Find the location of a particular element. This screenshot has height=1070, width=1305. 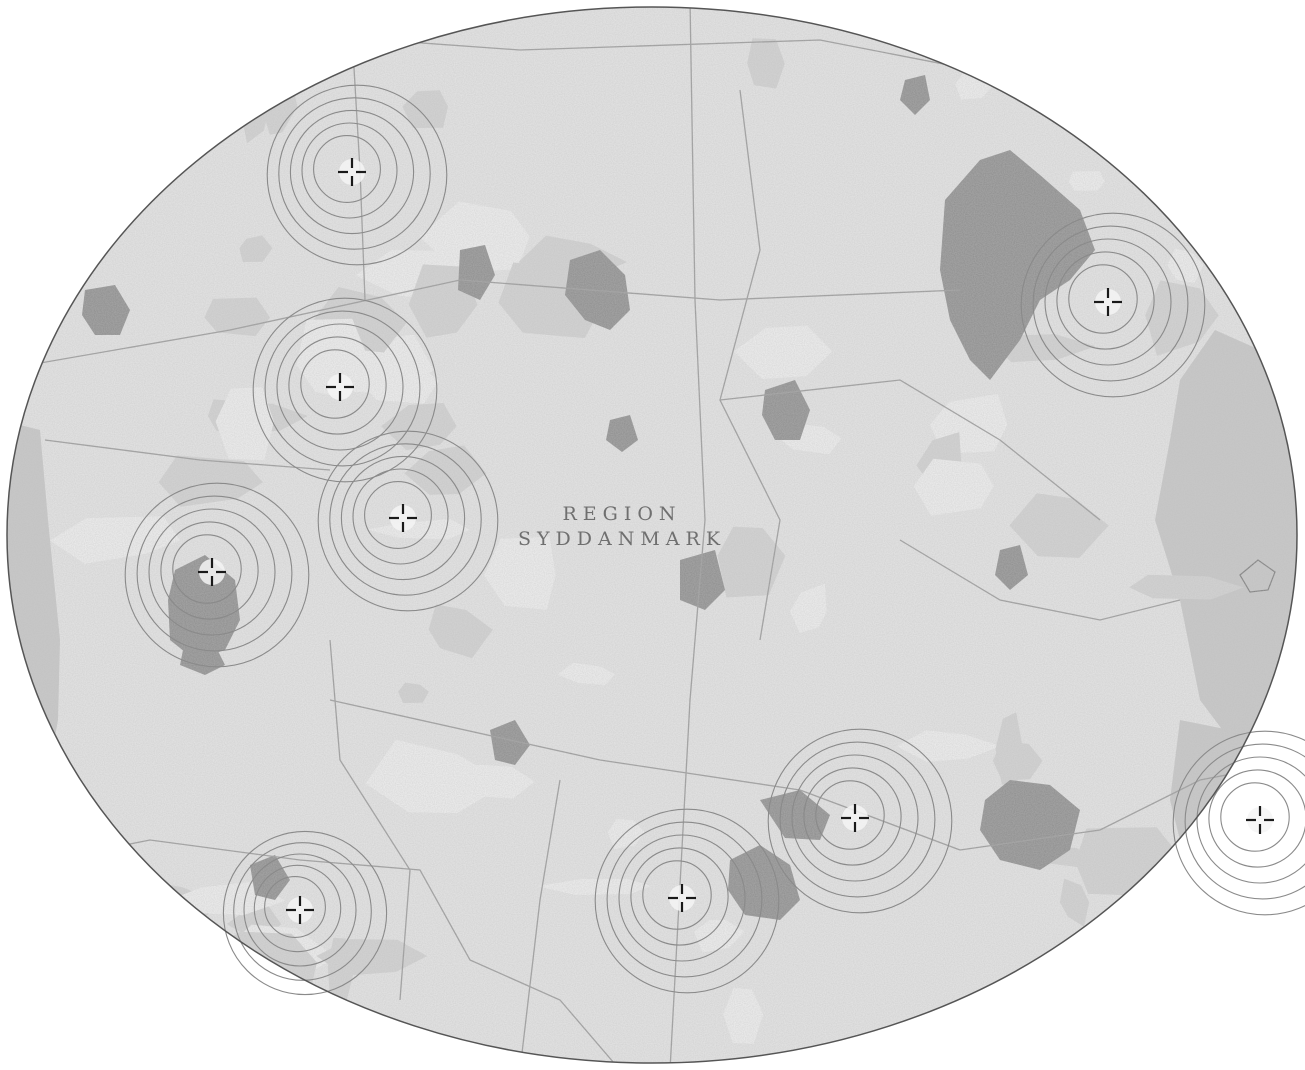

border-east is located at coordinates (1040, 580).